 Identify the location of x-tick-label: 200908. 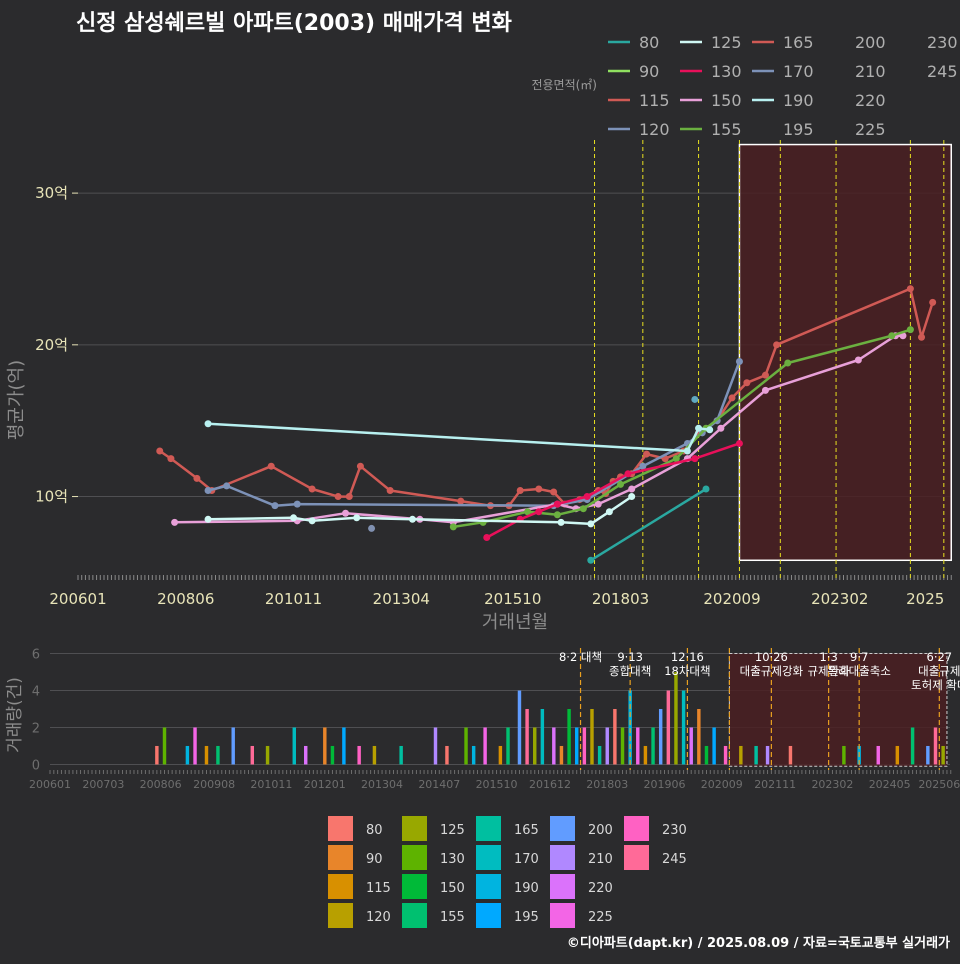
(214, 784).